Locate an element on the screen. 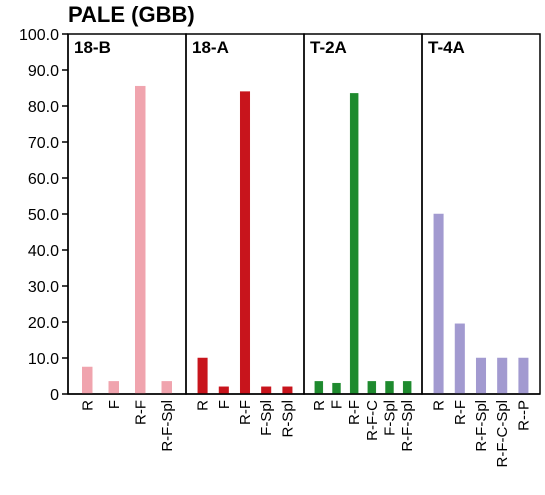  panel-label: T-2A is located at coordinates (328, 47).